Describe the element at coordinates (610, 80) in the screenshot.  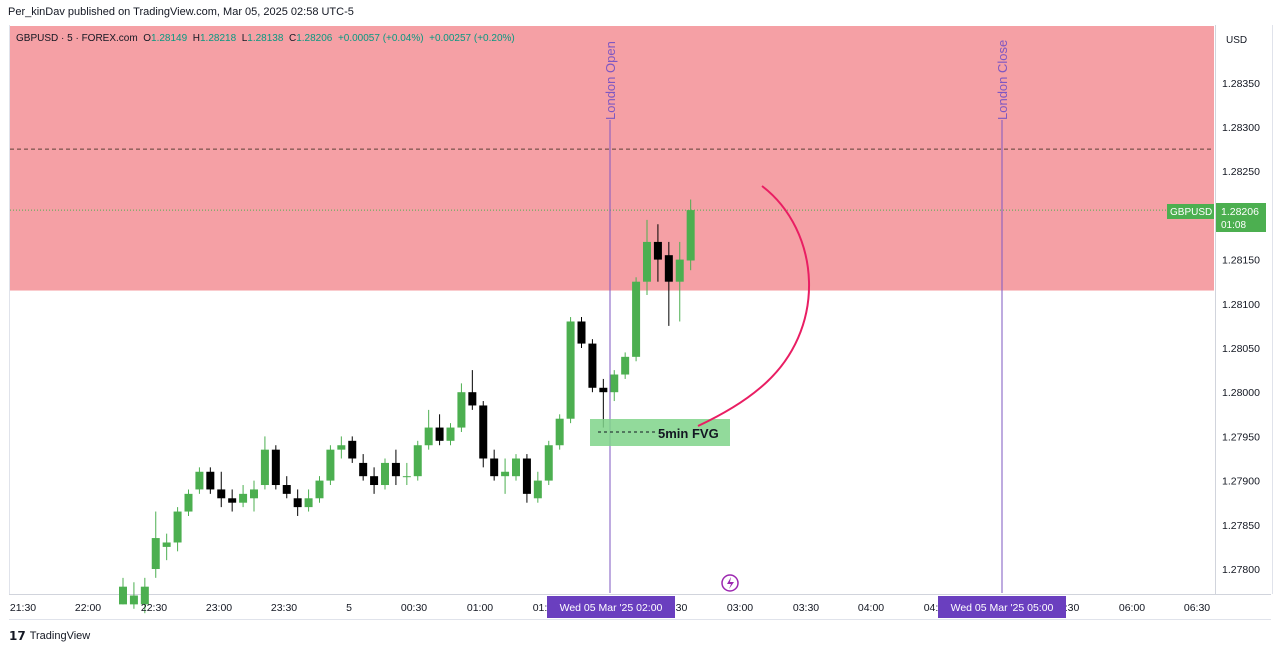
I see `london-open-label: London Open` at that location.